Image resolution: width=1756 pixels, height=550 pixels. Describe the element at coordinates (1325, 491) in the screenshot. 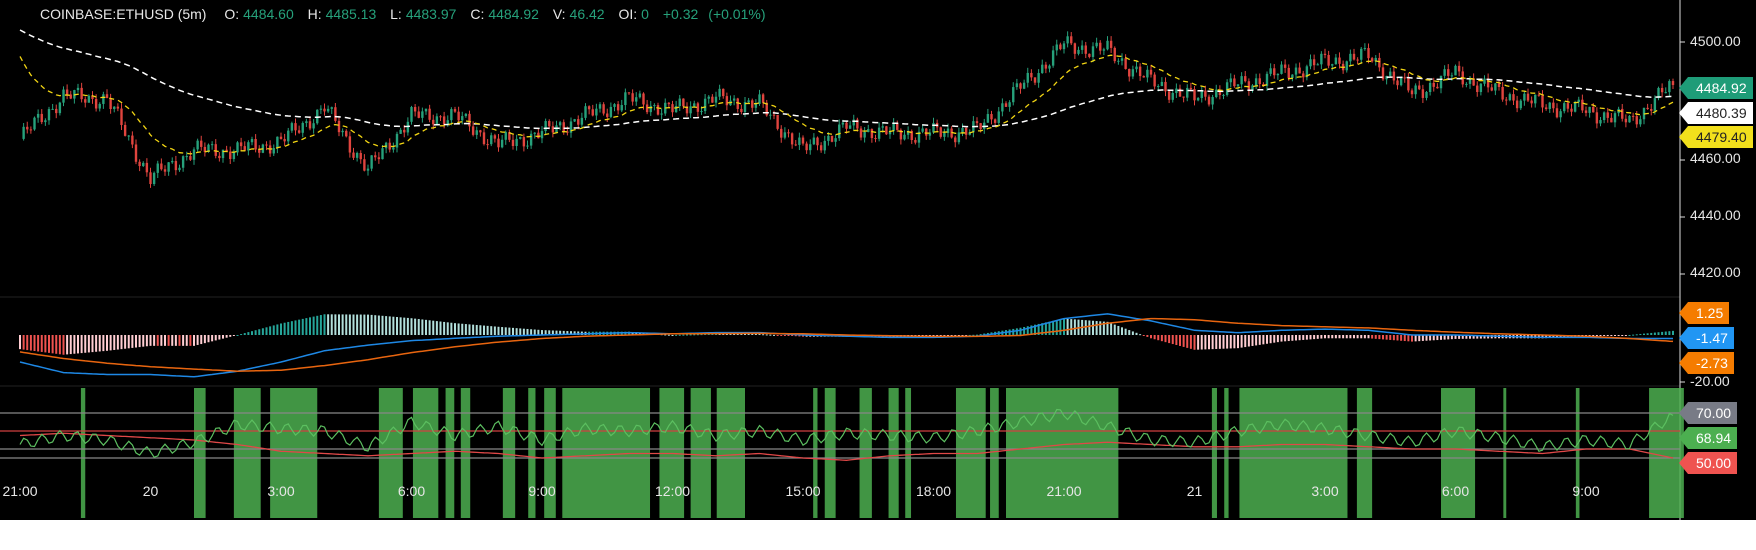

I see `x-tick: 3:00` at that location.